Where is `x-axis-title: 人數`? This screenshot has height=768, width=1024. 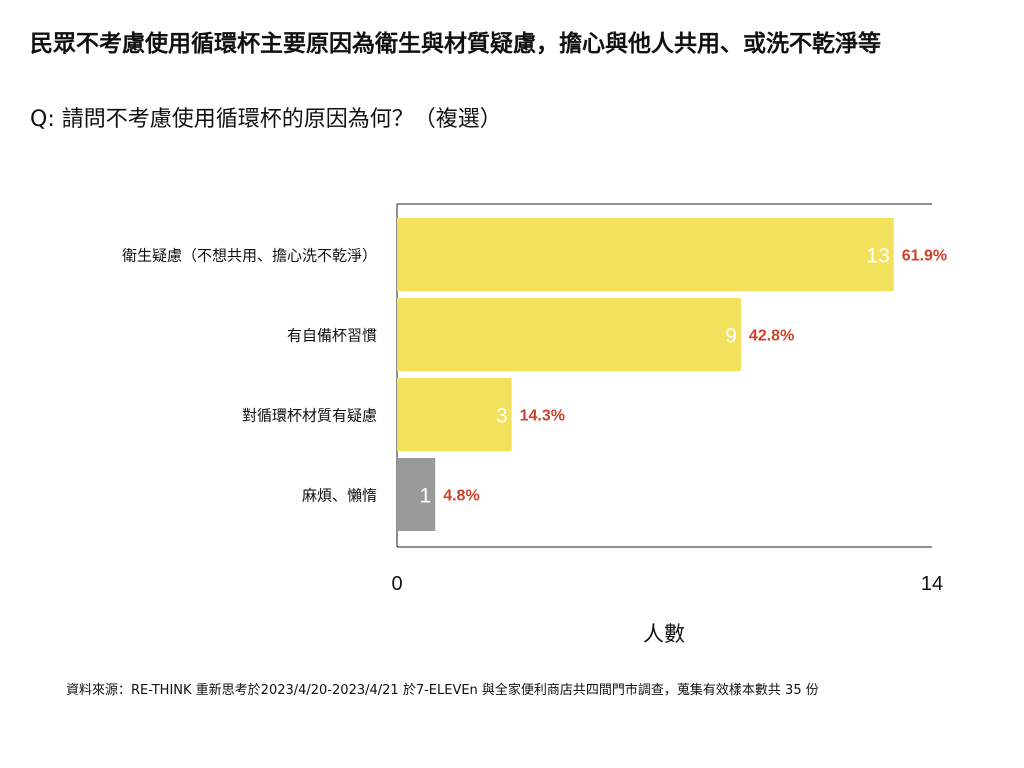 x-axis-title: 人數 is located at coordinates (664, 634).